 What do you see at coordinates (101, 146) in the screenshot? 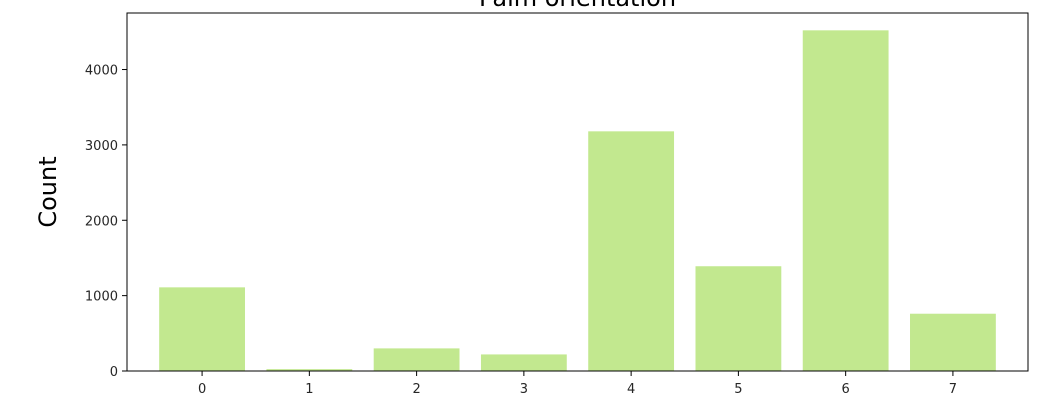
I see `y-tick-label: 3000` at bounding box center [101, 146].